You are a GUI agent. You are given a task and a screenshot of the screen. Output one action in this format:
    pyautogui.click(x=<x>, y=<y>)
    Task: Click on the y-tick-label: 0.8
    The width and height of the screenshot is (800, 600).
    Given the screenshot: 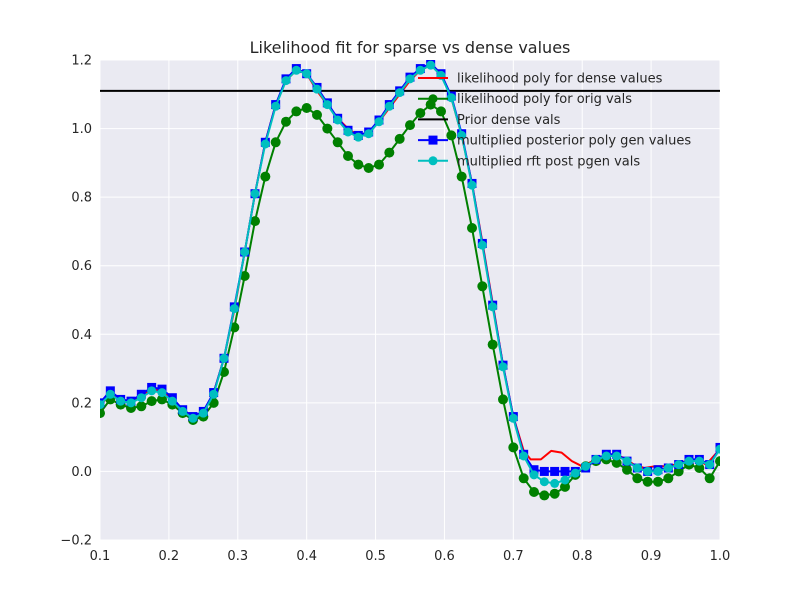 What is the action you would take?
    pyautogui.click(x=81, y=198)
    